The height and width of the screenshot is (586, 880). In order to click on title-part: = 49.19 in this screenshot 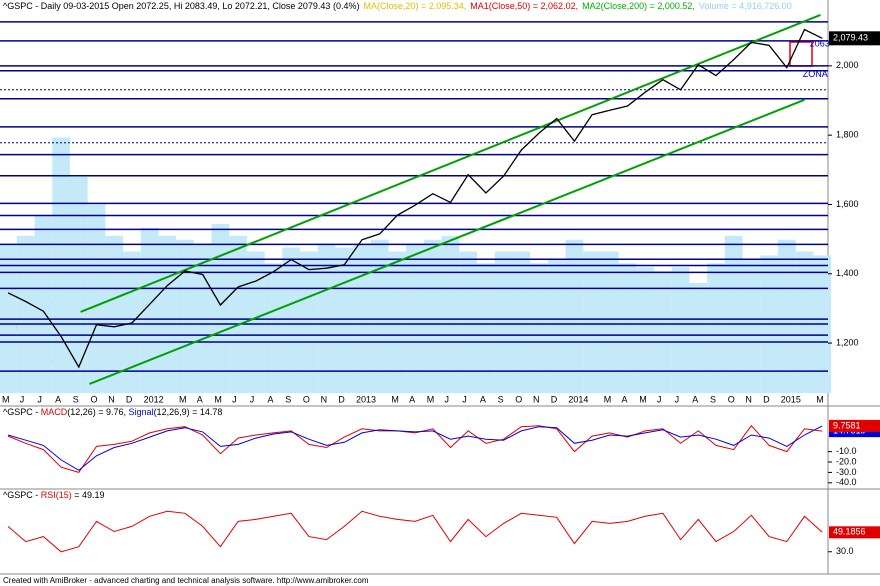, I will do `click(88, 495)`.